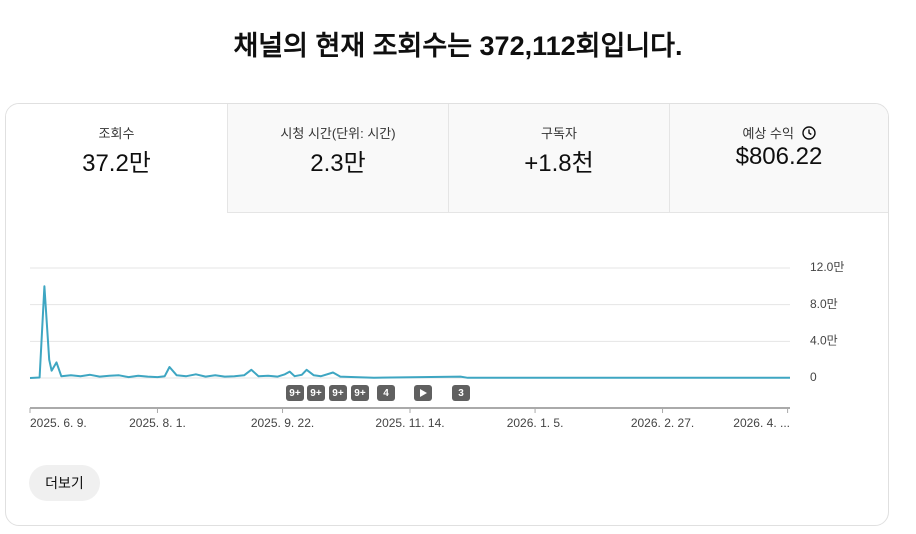 This screenshot has width=916, height=534. I want to click on tab-label: 시청 시간(단위: 시간), so click(338, 133).